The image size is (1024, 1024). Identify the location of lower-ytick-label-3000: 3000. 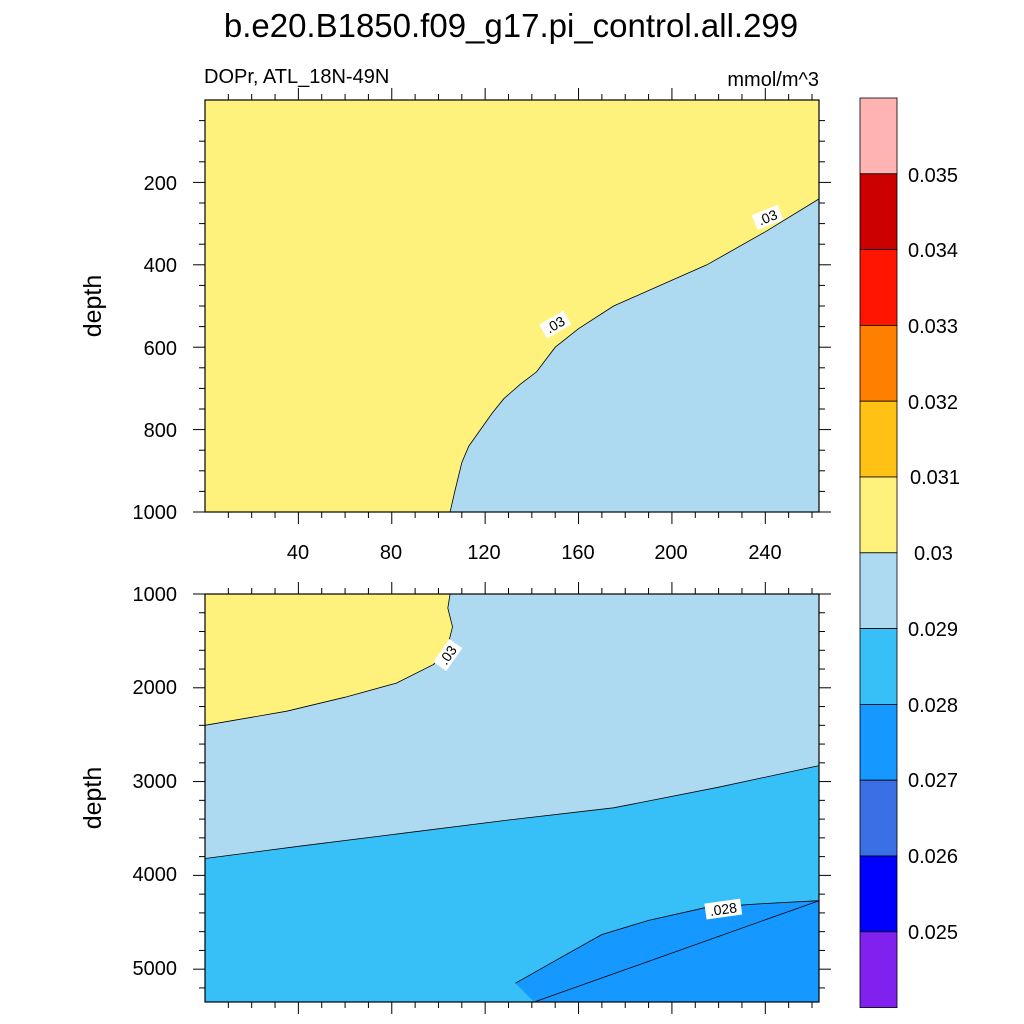
(155, 782).